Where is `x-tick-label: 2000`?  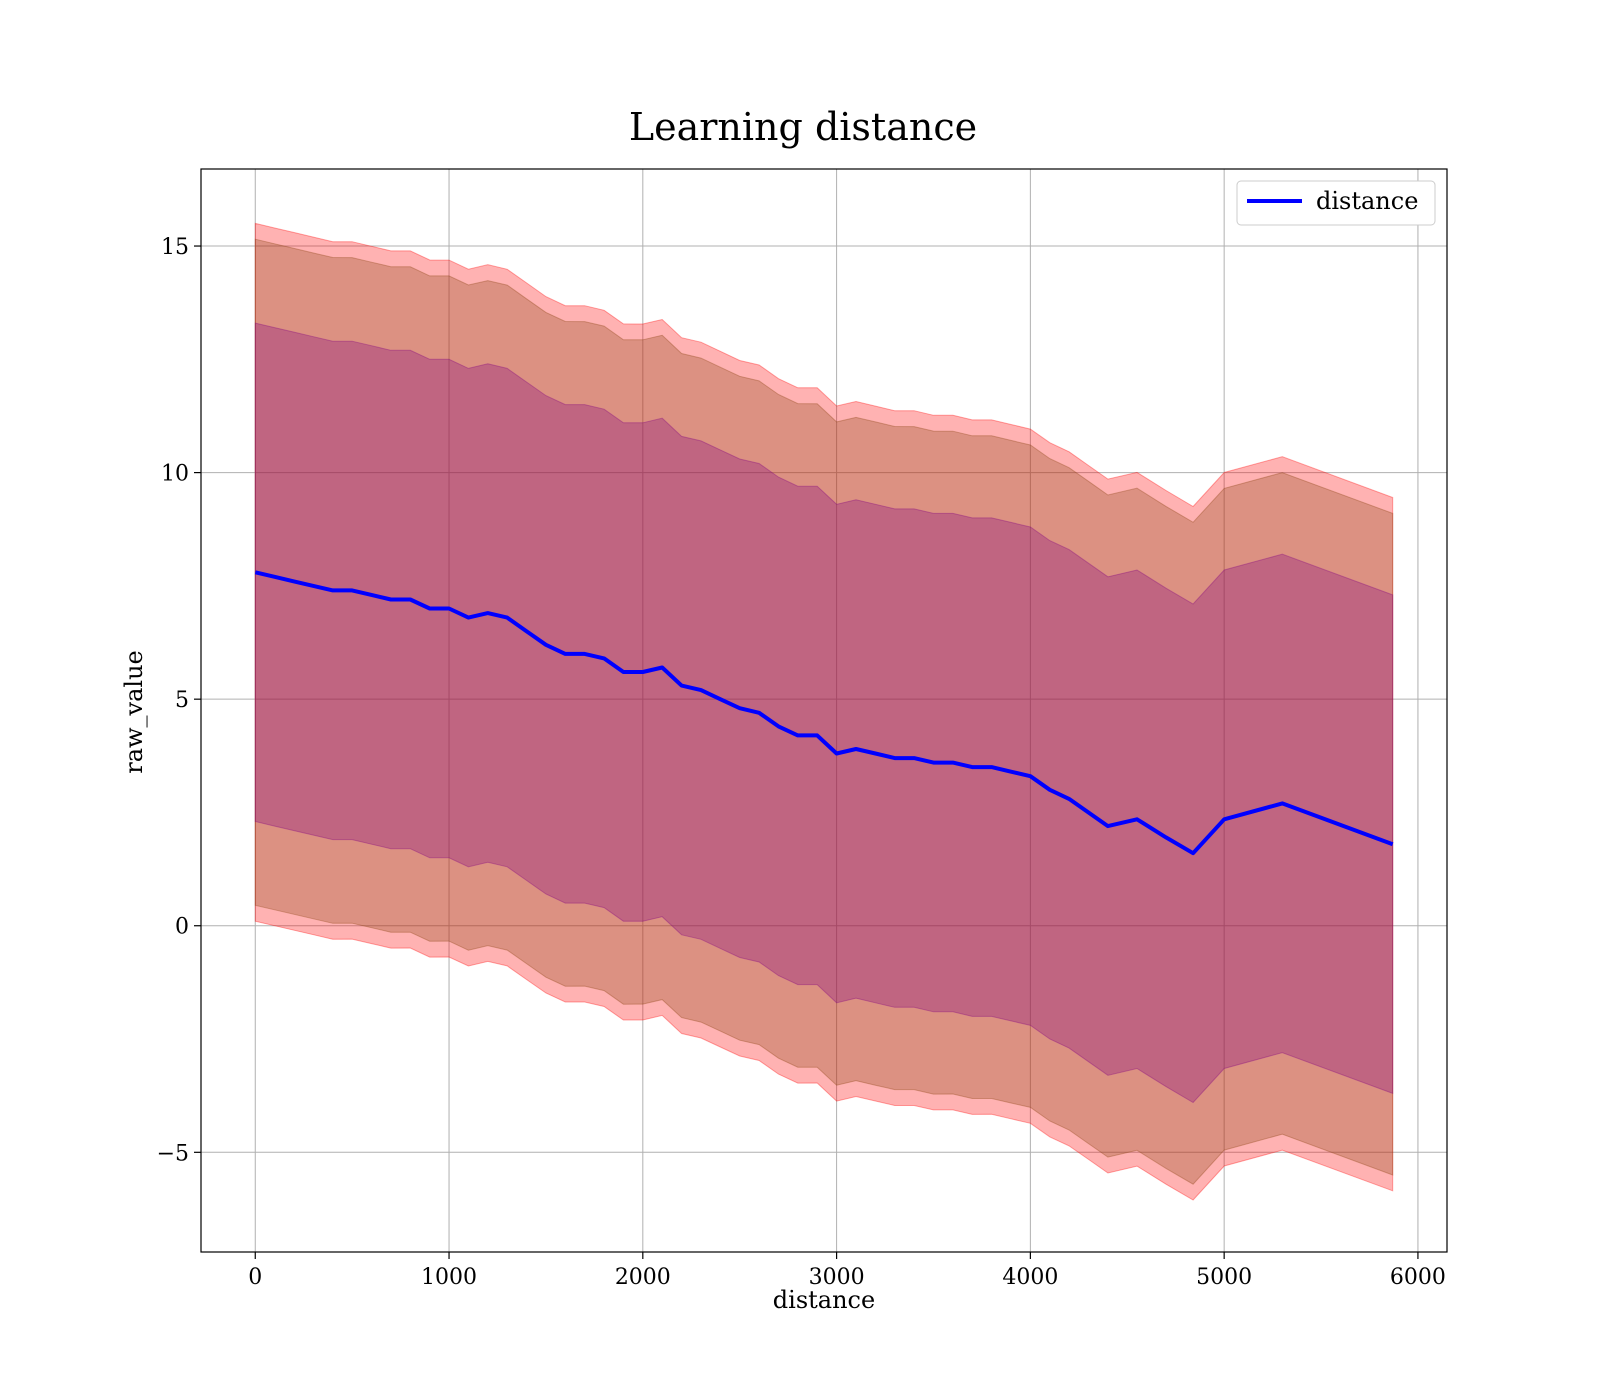 x-tick-label: 2000 is located at coordinates (643, 1277).